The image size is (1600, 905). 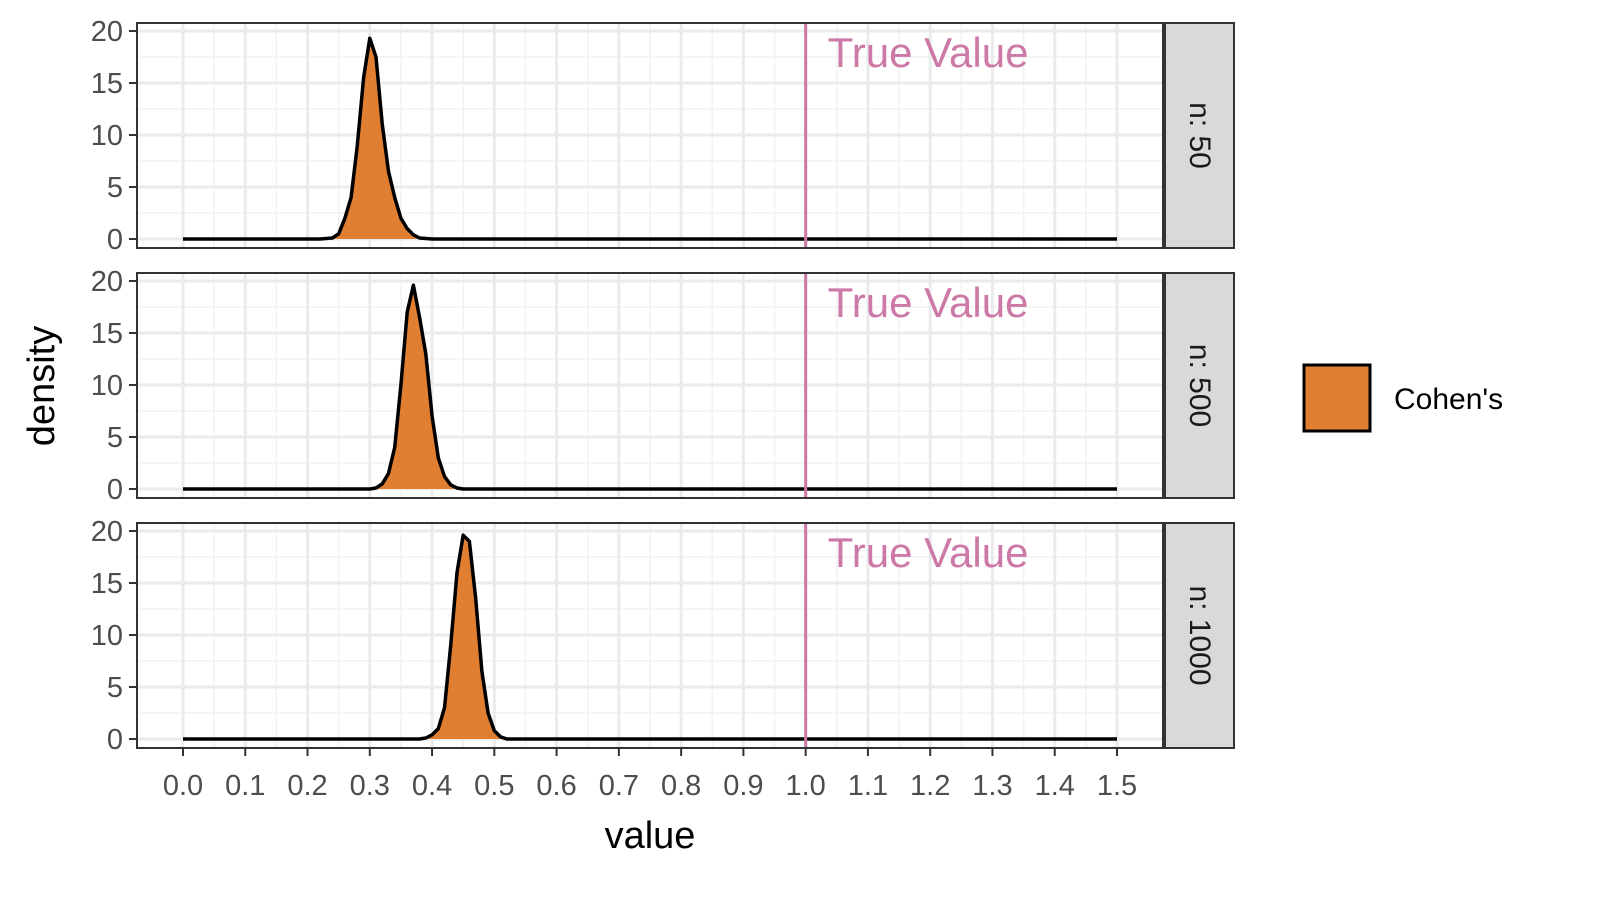 I want to click on x-tick-label: 1.3, so click(x=992, y=786).